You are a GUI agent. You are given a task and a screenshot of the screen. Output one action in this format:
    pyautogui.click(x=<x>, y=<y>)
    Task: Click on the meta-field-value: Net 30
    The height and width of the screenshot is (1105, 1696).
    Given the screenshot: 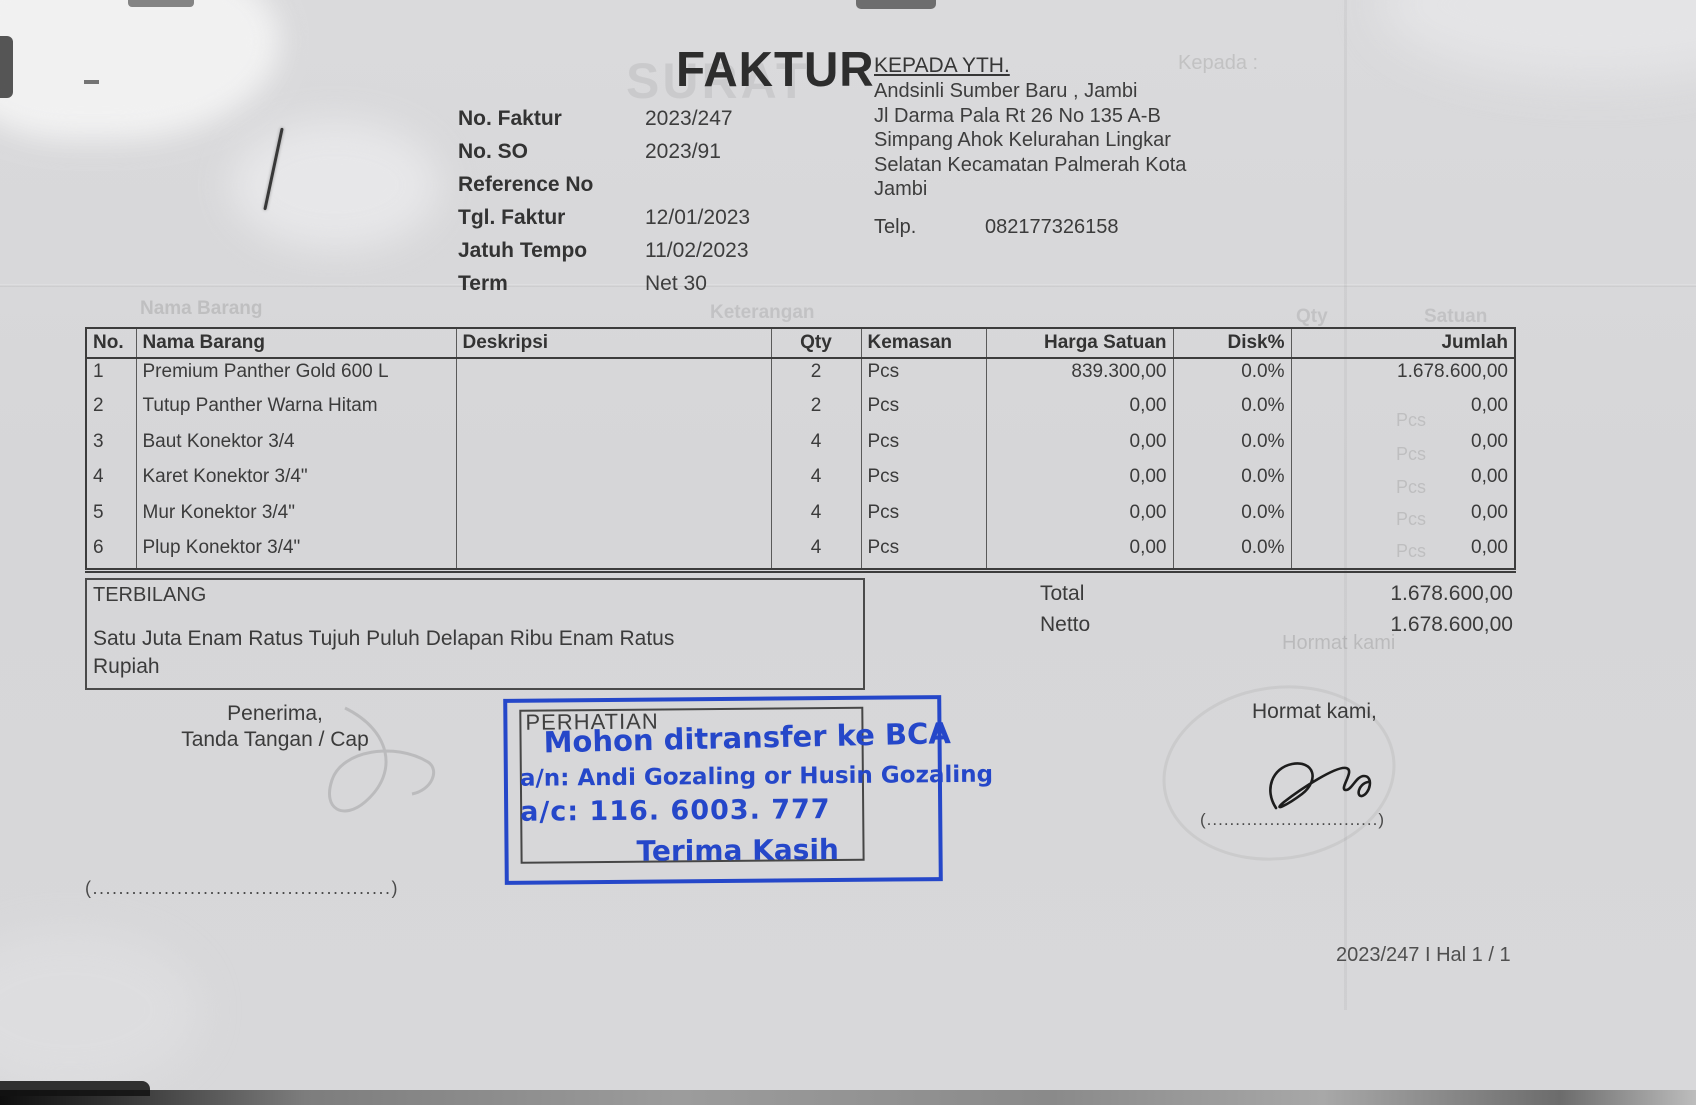 What is the action you would take?
    pyautogui.click(x=676, y=283)
    